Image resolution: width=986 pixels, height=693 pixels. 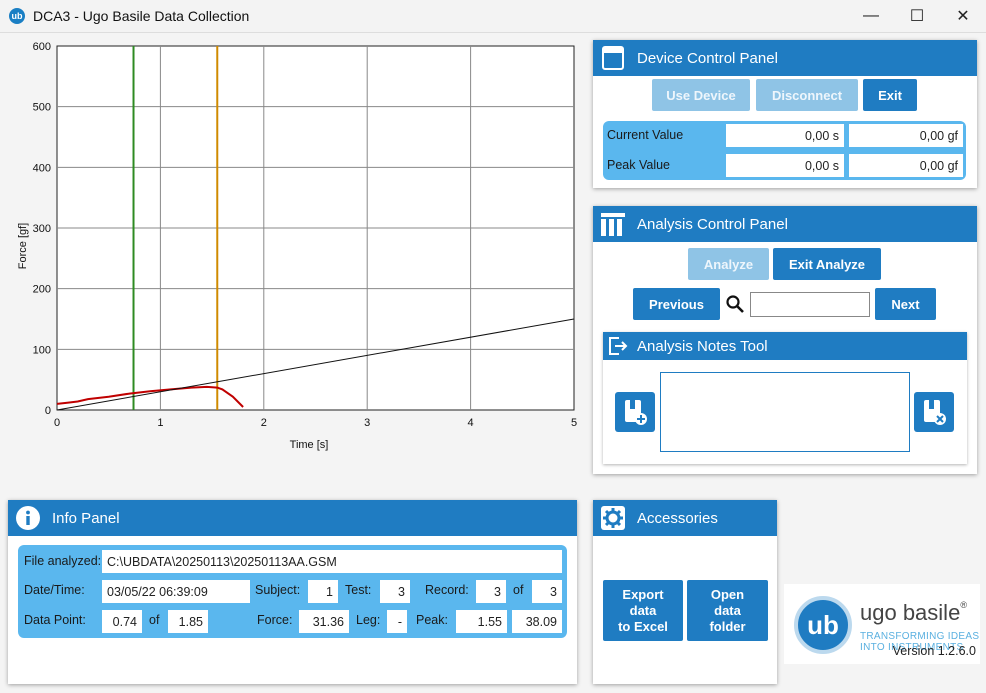 I want to click on delete-note-button, so click(x=934, y=412).